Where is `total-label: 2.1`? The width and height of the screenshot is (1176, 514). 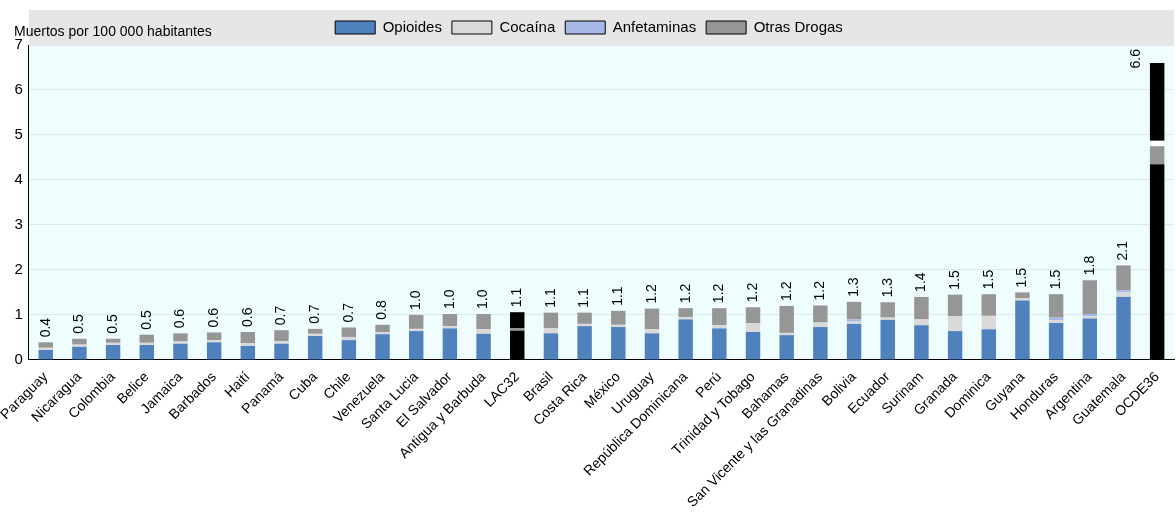 total-label: 2.1 is located at coordinates (1122, 250).